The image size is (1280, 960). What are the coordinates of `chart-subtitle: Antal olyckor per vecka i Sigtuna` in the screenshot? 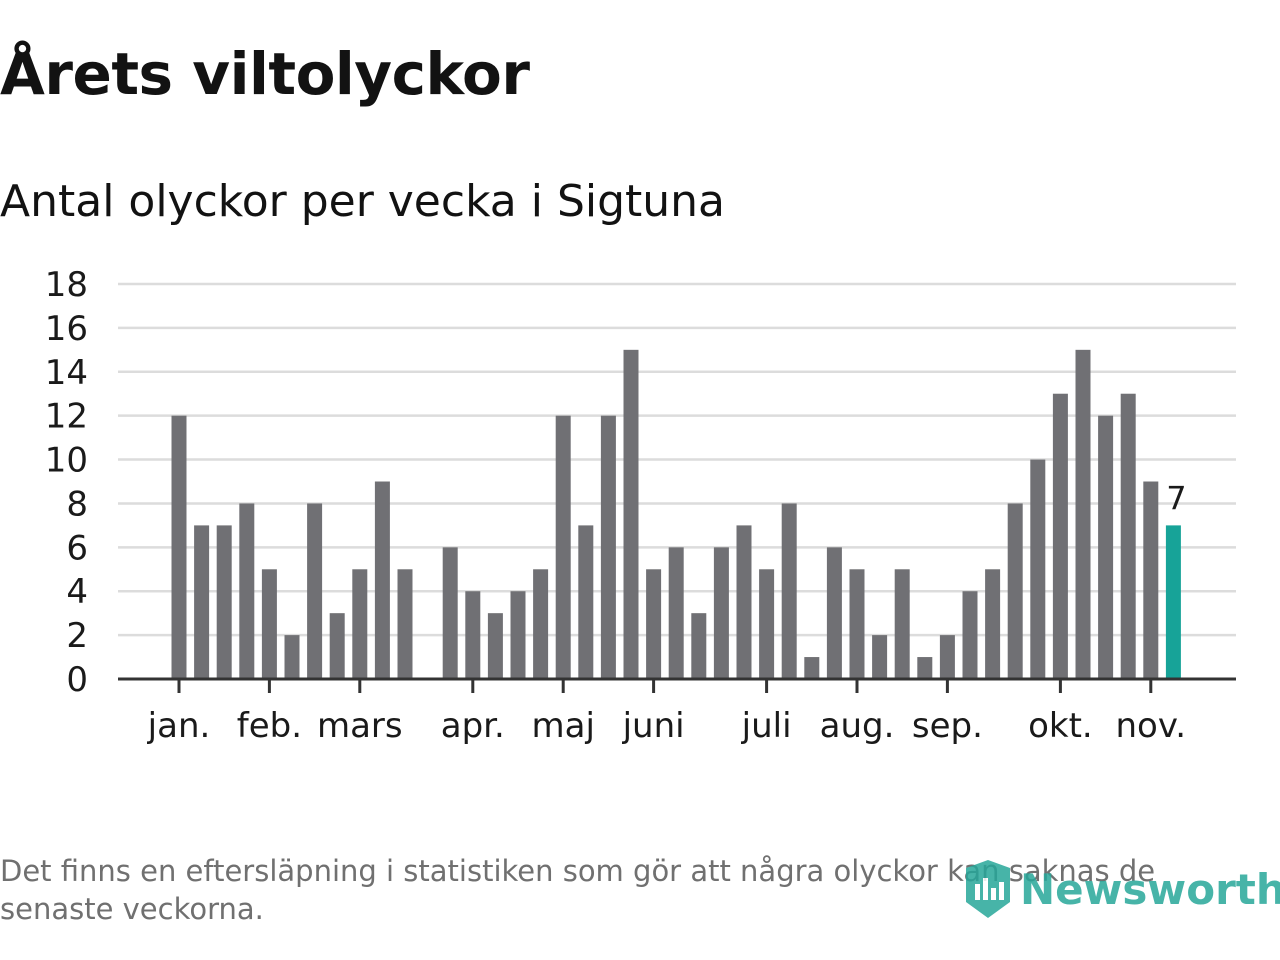 It's located at (363, 201).